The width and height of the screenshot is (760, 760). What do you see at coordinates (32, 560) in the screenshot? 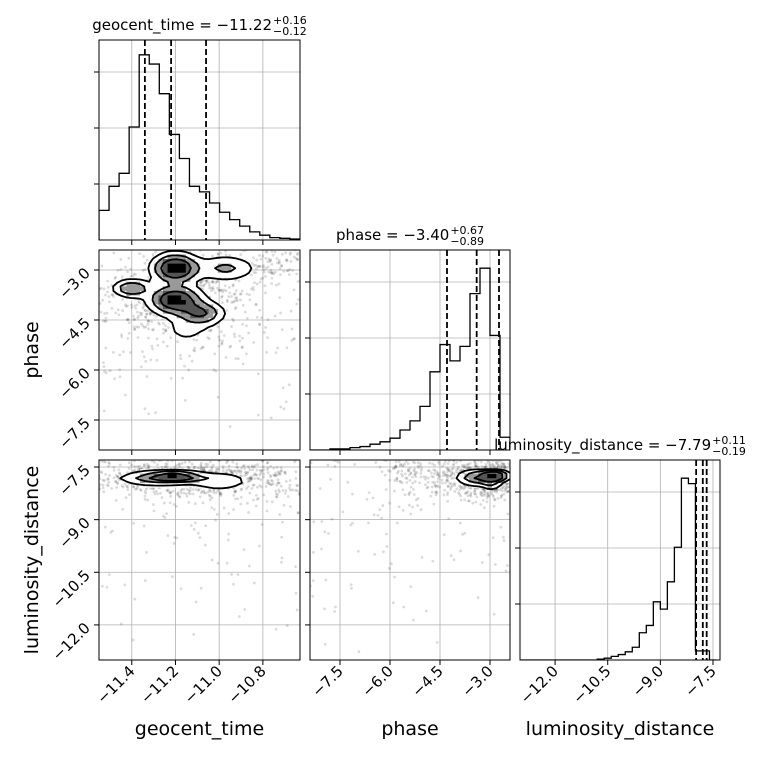
I see `y-axis-label-luminosity_distance: luminosity_distance` at bounding box center [32, 560].